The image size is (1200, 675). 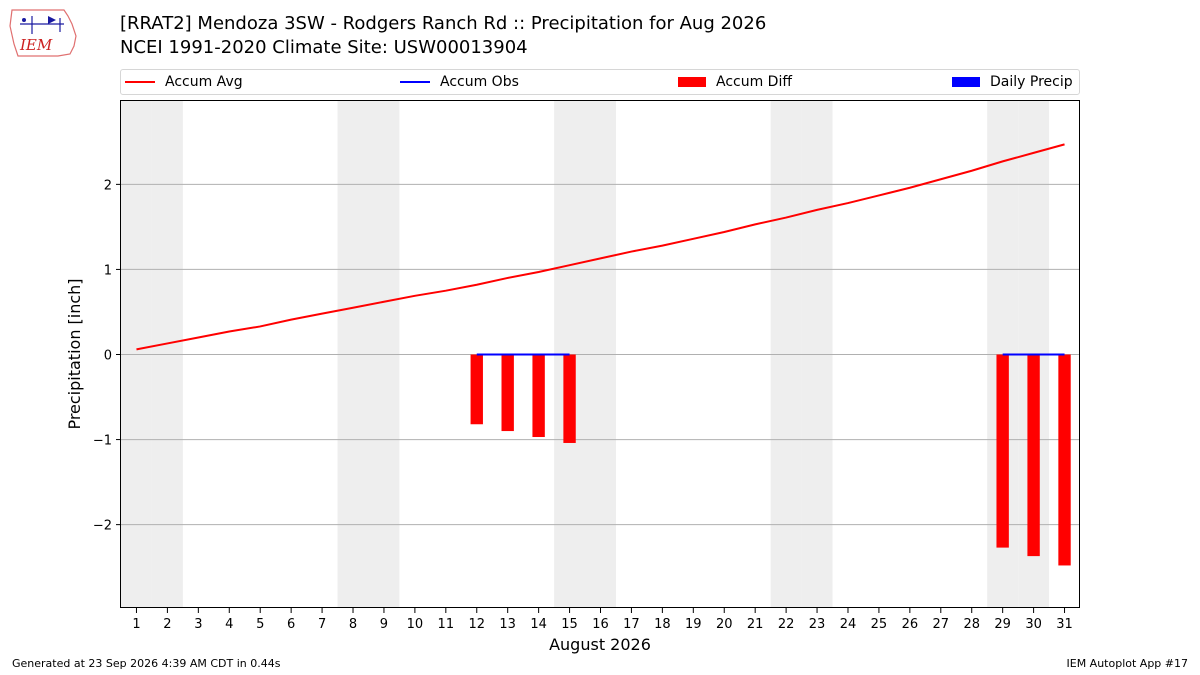 What do you see at coordinates (291, 624) in the screenshot?
I see `x-tick-label-6: 6` at bounding box center [291, 624].